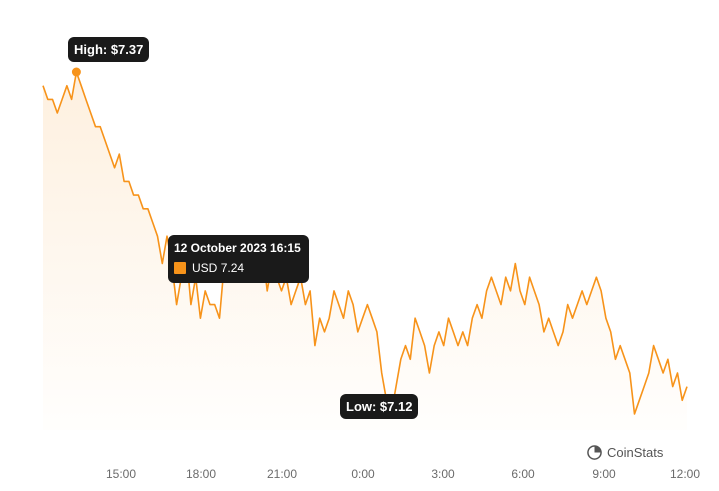  What do you see at coordinates (180, 268) in the screenshot?
I see `tooltip-swatch` at bounding box center [180, 268].